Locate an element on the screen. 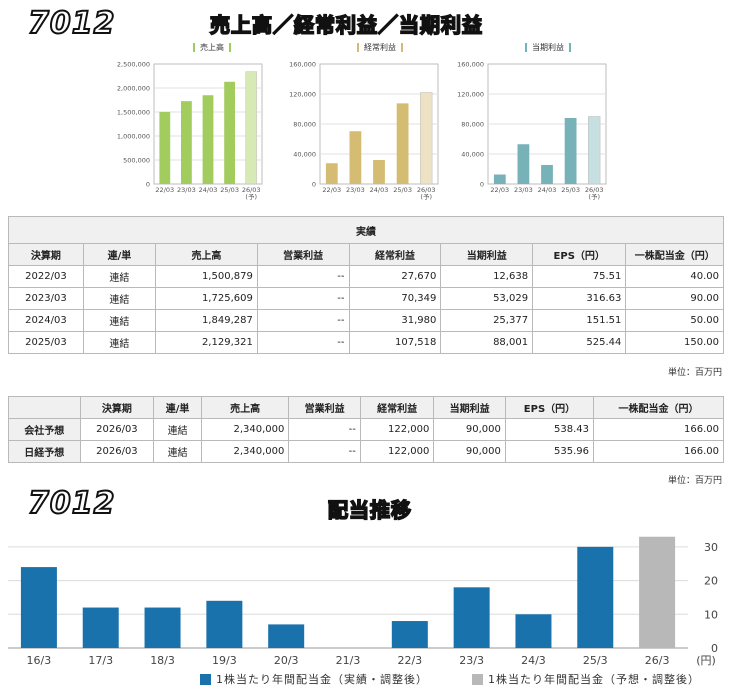 The width and height of the screenshot is (730, 700). stock-code: 7012 is located at coordinates (71, 23).